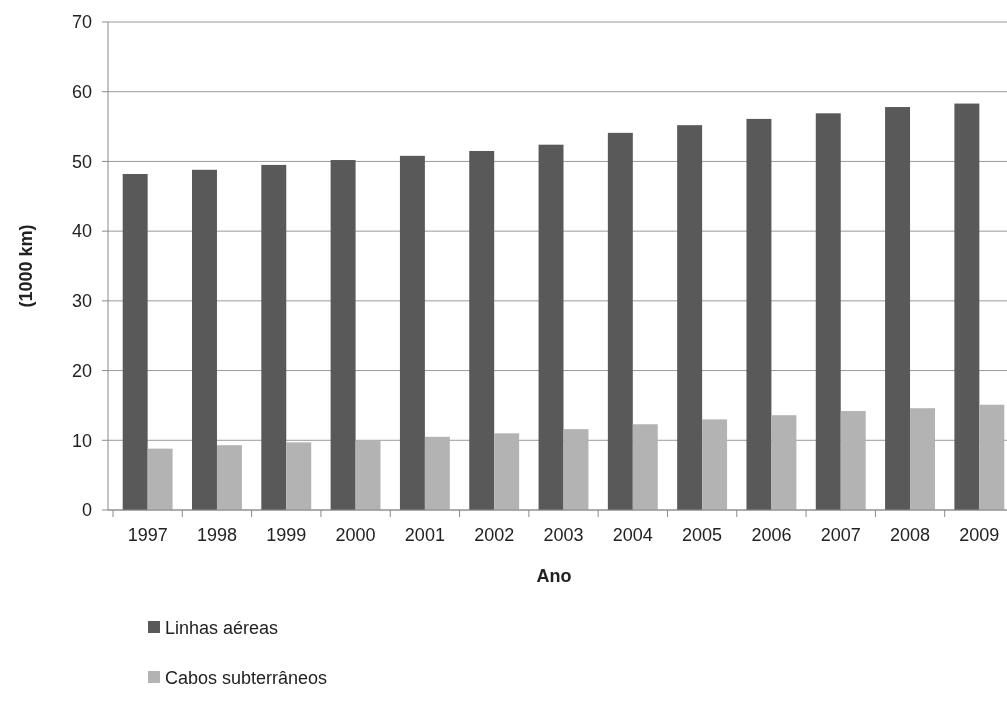  I want to click on y-tick-label: 0, so click(86, 510).